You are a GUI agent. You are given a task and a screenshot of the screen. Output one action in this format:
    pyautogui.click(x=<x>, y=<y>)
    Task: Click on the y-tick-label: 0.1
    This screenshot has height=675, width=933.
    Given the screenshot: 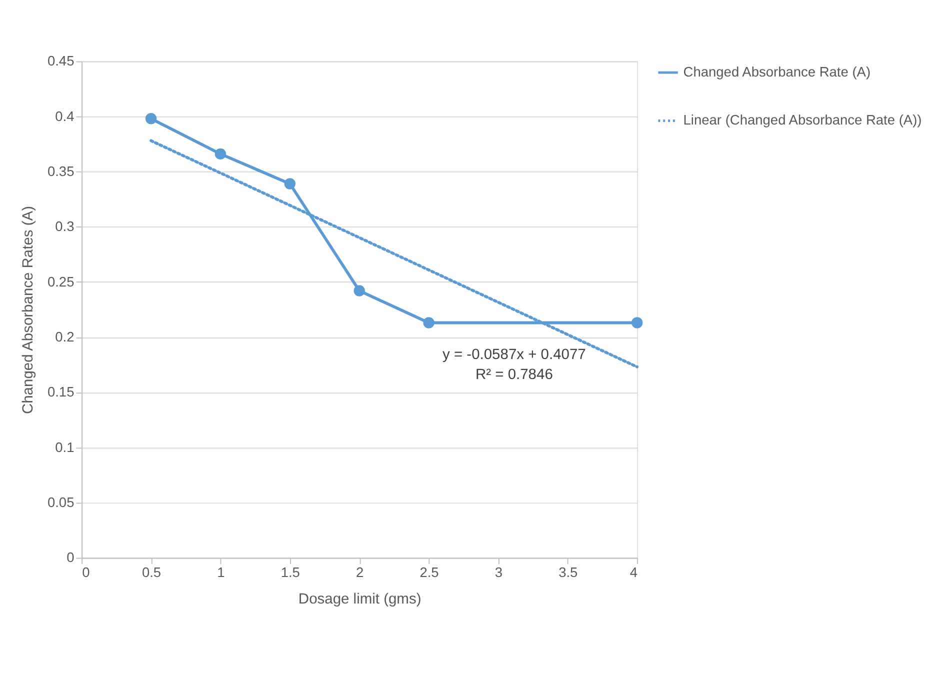 What is the action you would take?
    pyautogui.click(x=64, y=447)
    